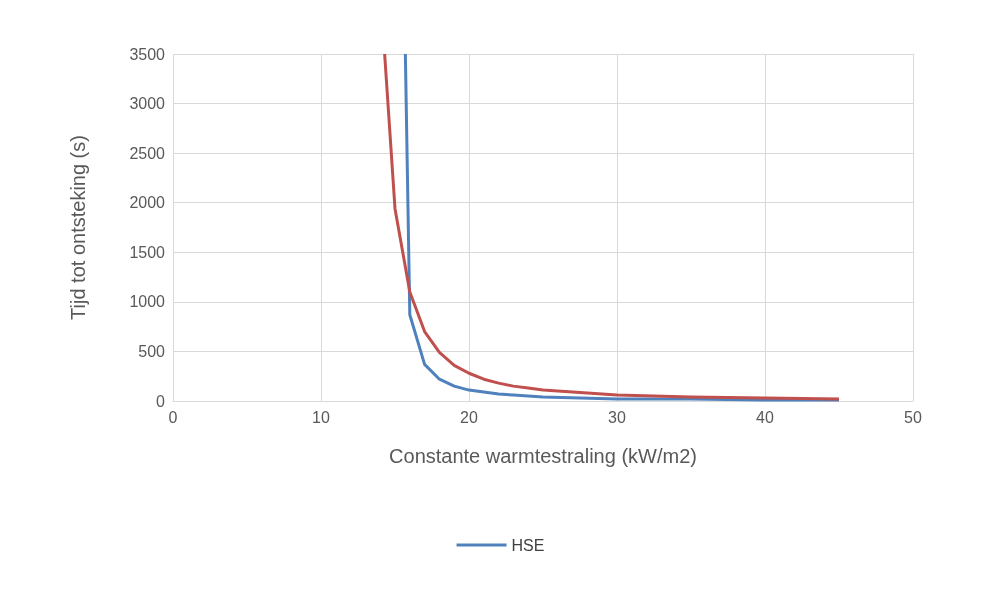  What do you see at coordinates (528, 545) in the screenshot?
I see `legend-label: HSE` at bounding box center [528, 545].